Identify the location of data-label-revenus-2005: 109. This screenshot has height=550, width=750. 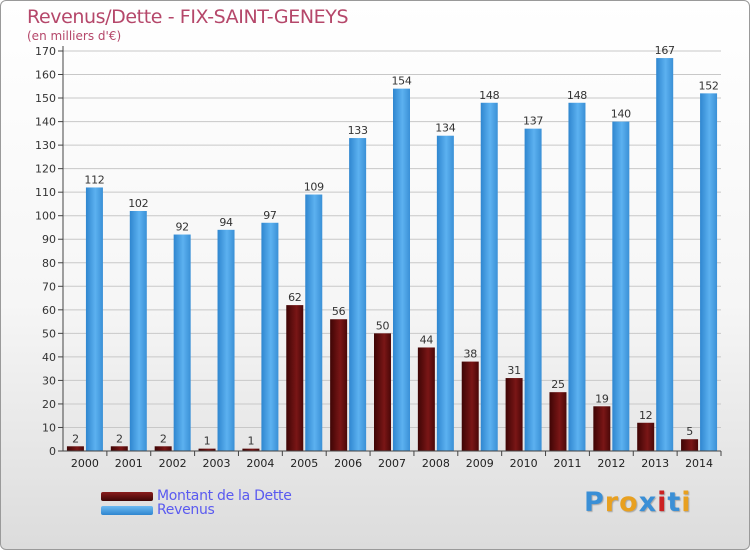
(314, 187).